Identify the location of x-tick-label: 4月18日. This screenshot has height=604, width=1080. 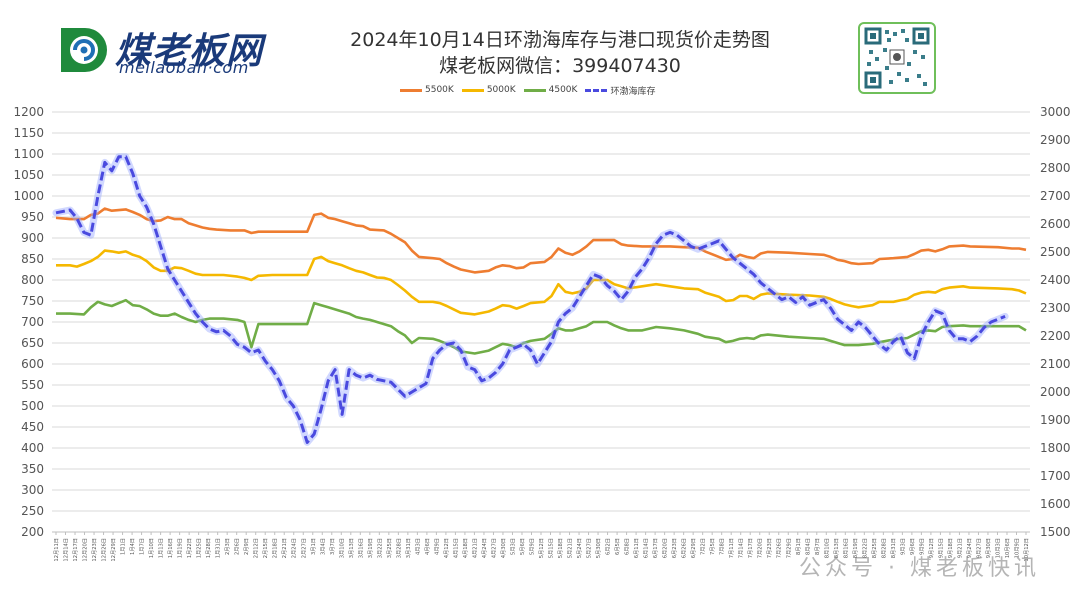
(465, 548).